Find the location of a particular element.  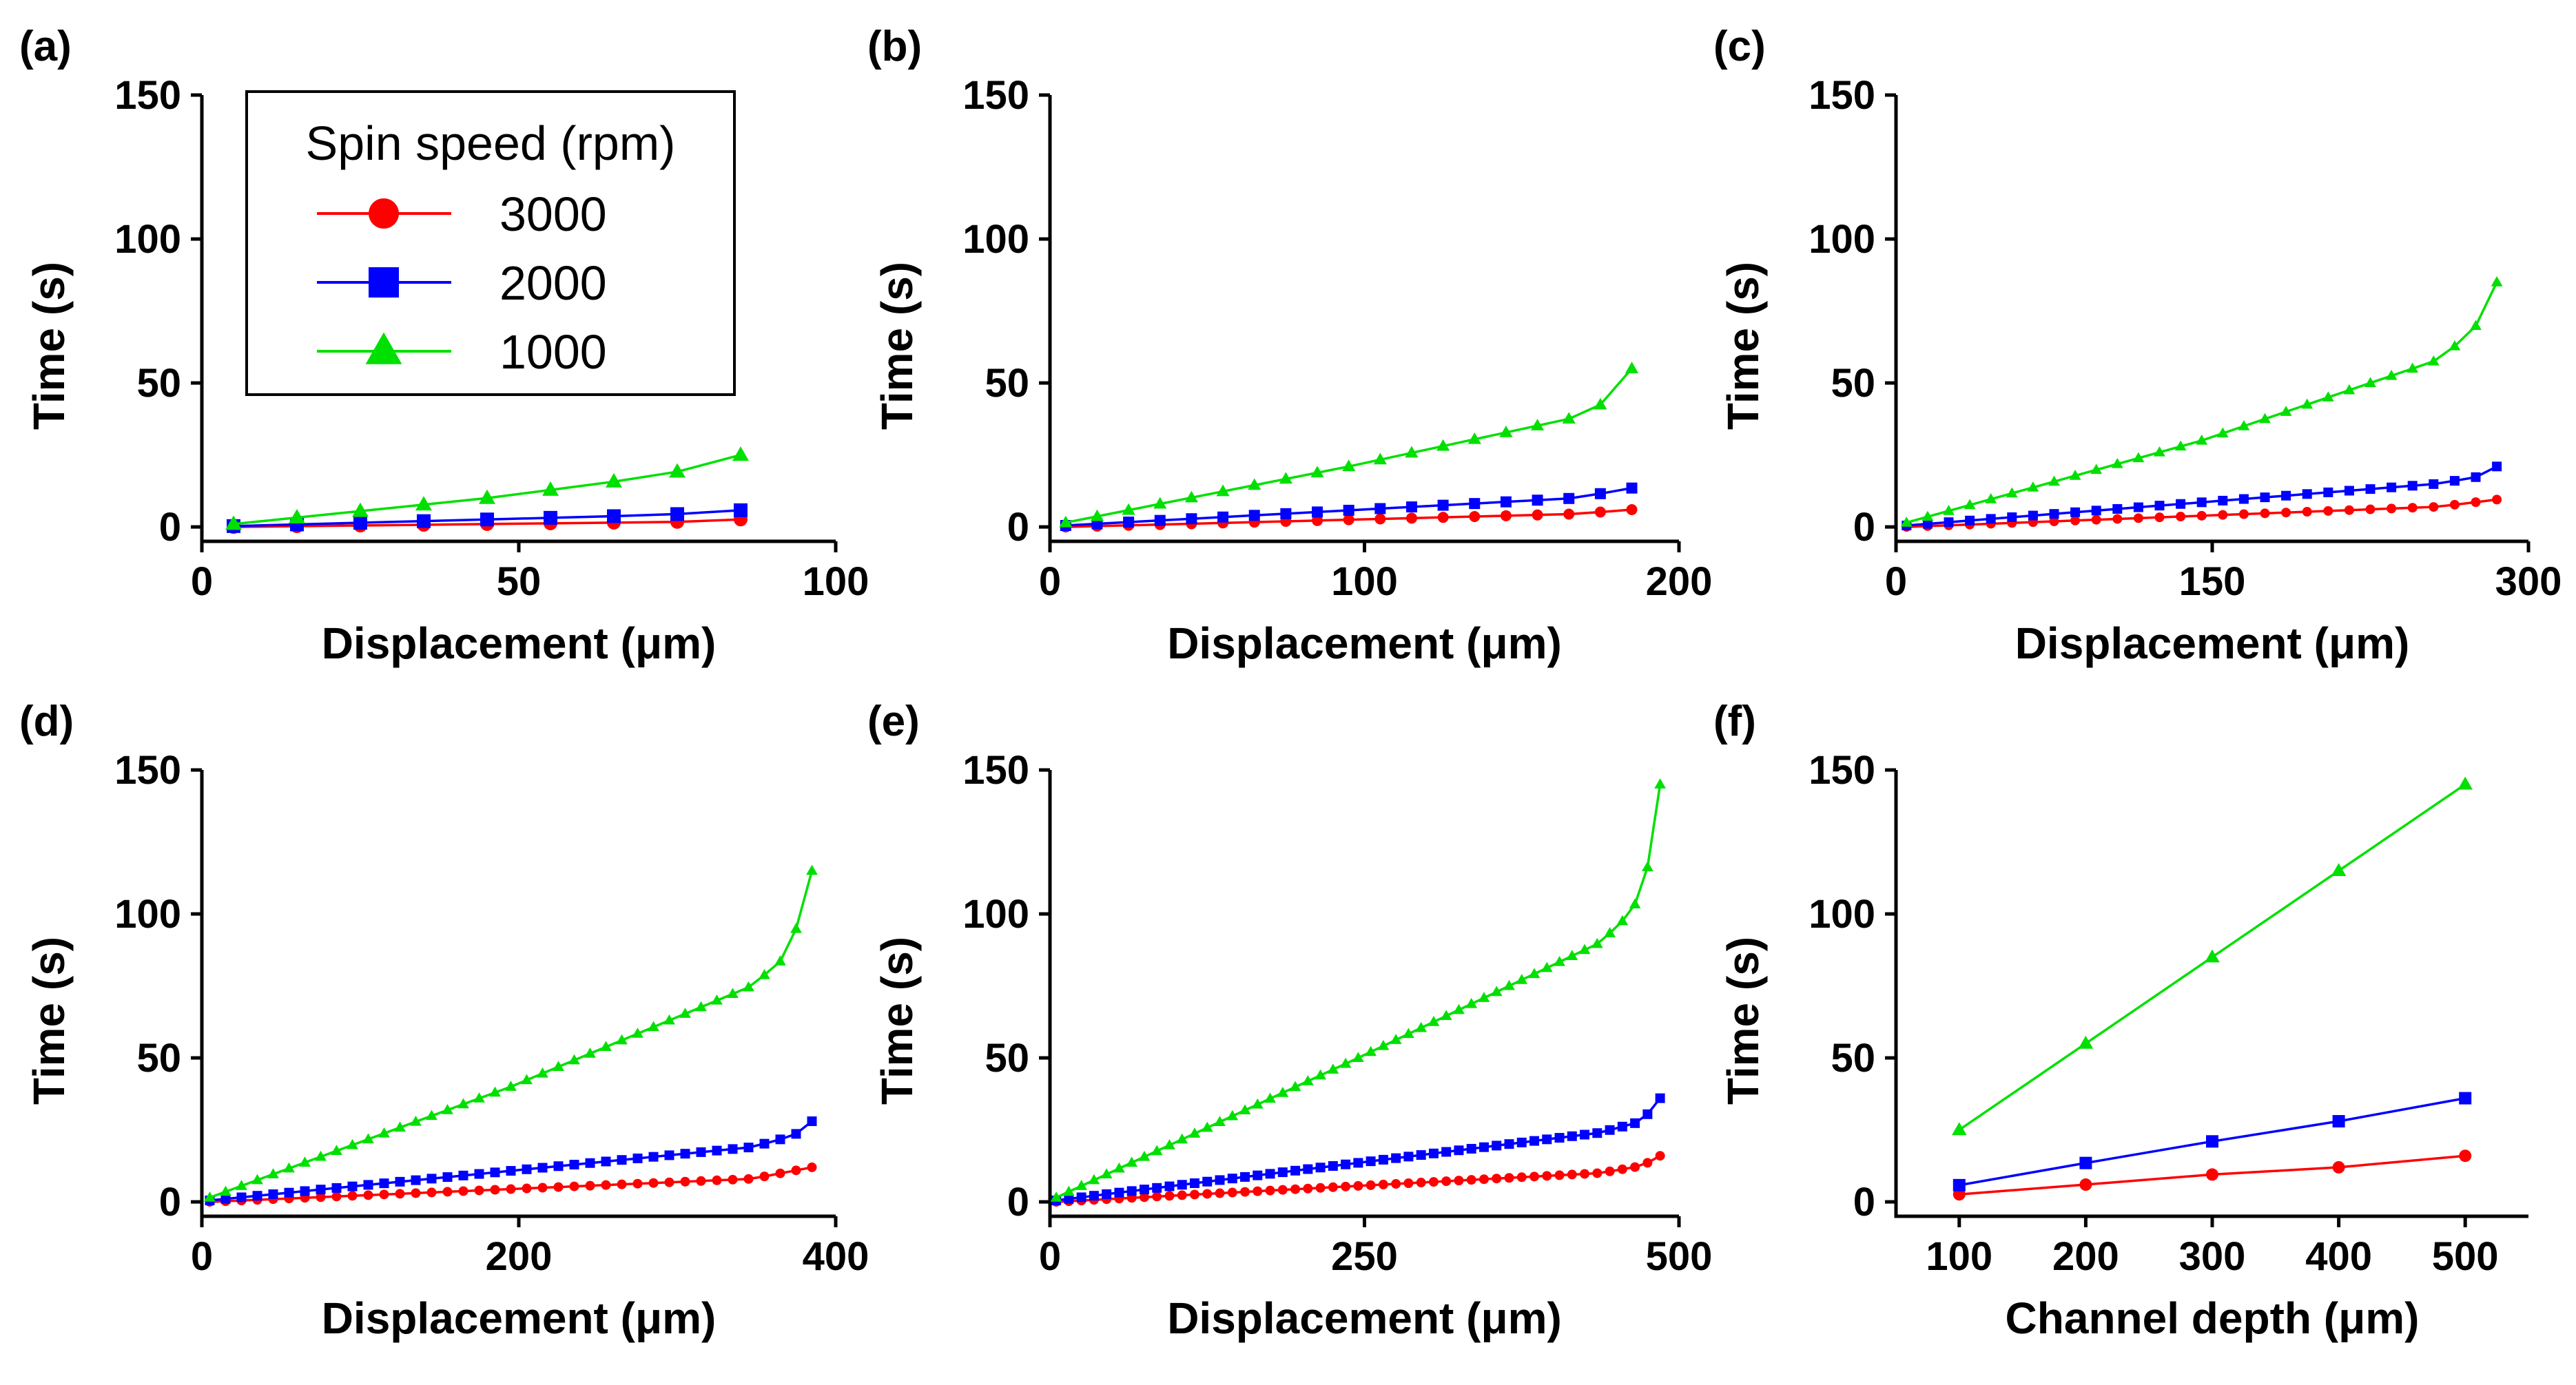

y-axis-title: Time (s) is located at coordinates (1743, 346).